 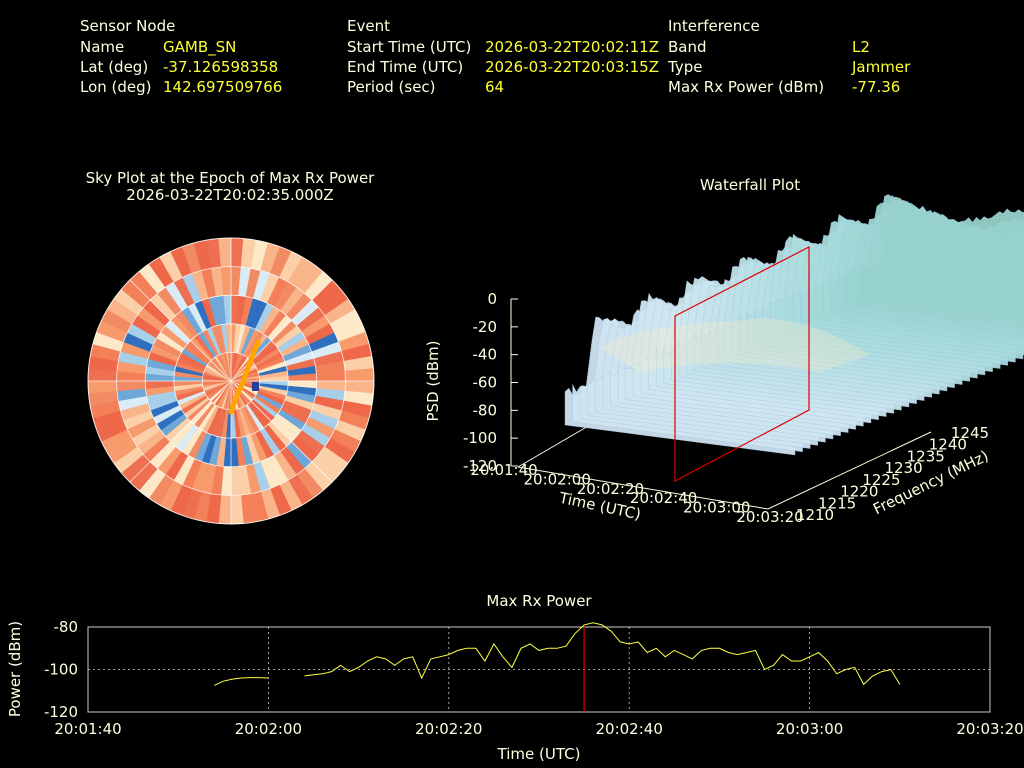 What do you see at coordinates (859, 492) in the screenshot?
I see `waterfall-freq-tick-label: 1220` at bounding box center [859, 492].